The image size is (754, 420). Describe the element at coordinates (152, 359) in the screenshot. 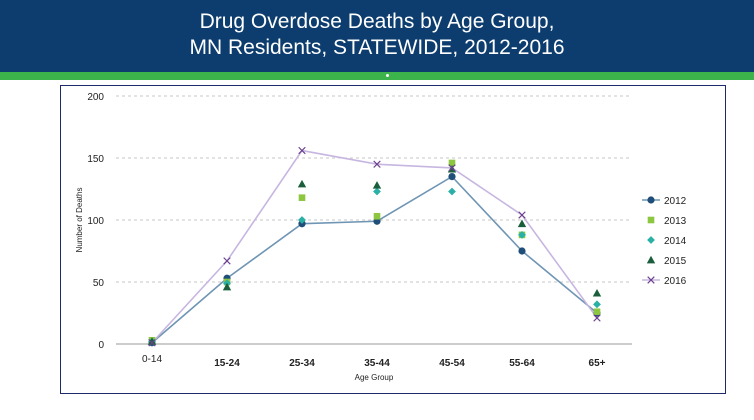

I see `x-tick-label: 0-14` at that location.